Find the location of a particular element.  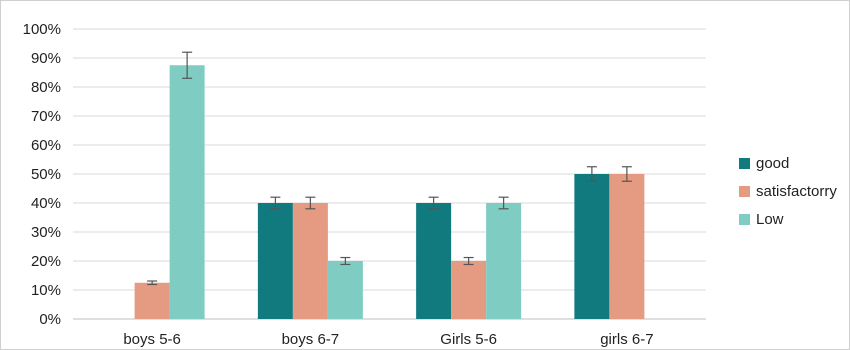

legend-label: Low is located at coordinates (770, 219).